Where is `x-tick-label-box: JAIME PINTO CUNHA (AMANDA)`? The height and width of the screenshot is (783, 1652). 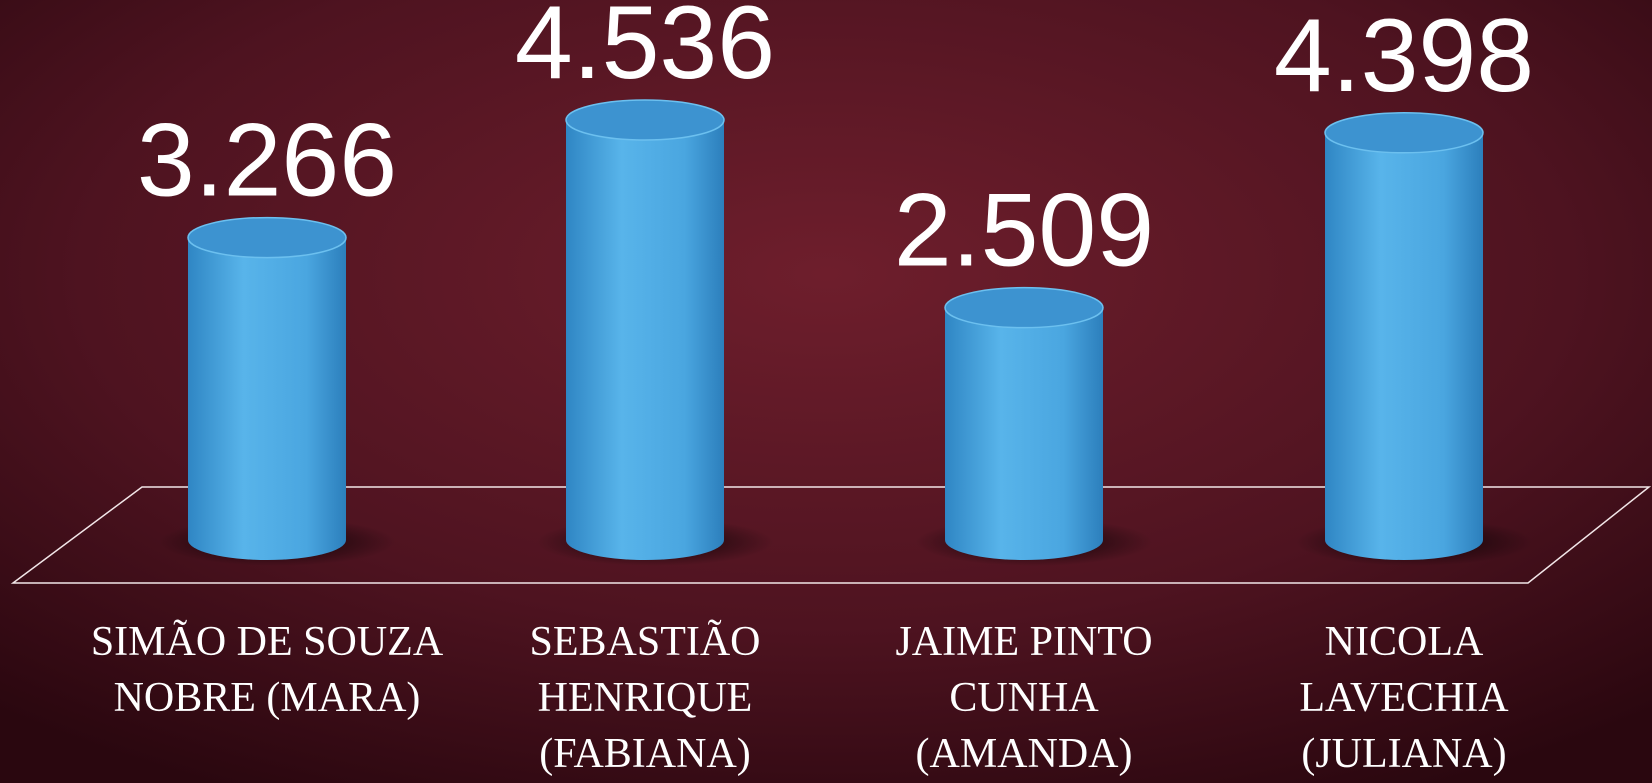
x-tick-label-box: JAIME PINTO CUNHA (AMANDA) is located at coordinates (1024, 698).